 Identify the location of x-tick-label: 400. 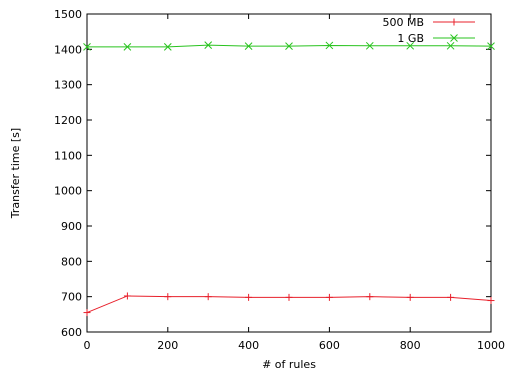
(248, 345).